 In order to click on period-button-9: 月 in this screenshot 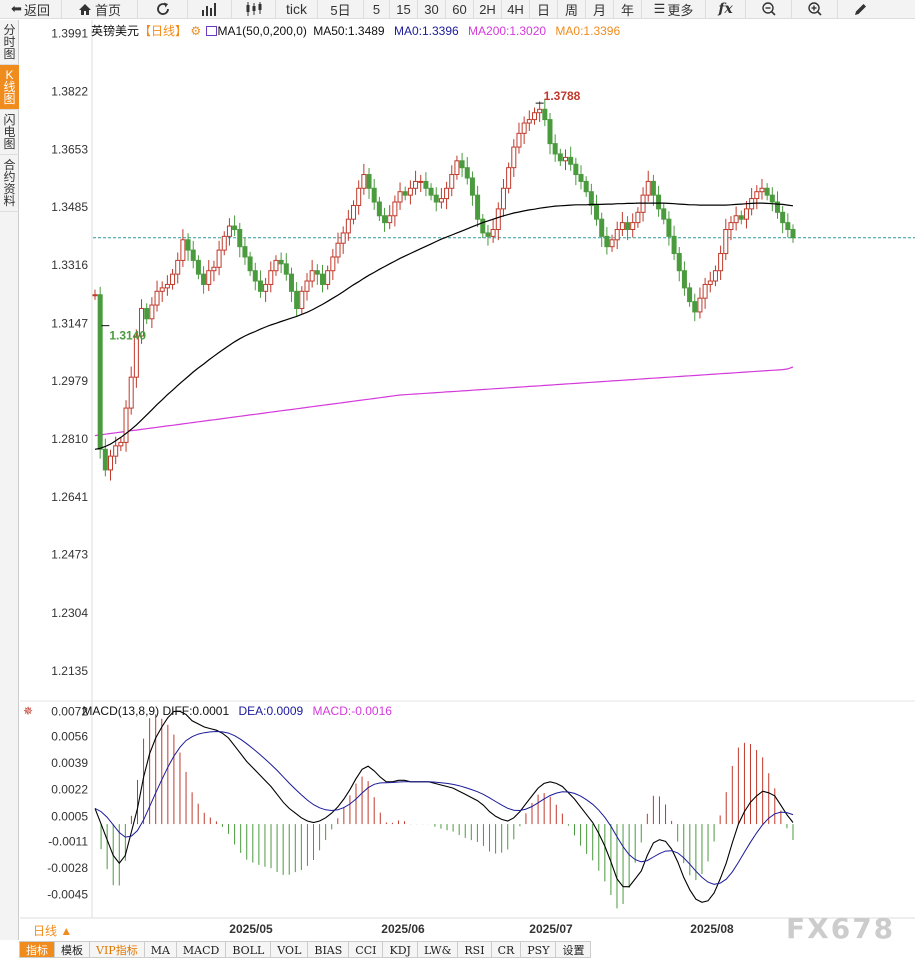, I will do `click(600, 9)`.